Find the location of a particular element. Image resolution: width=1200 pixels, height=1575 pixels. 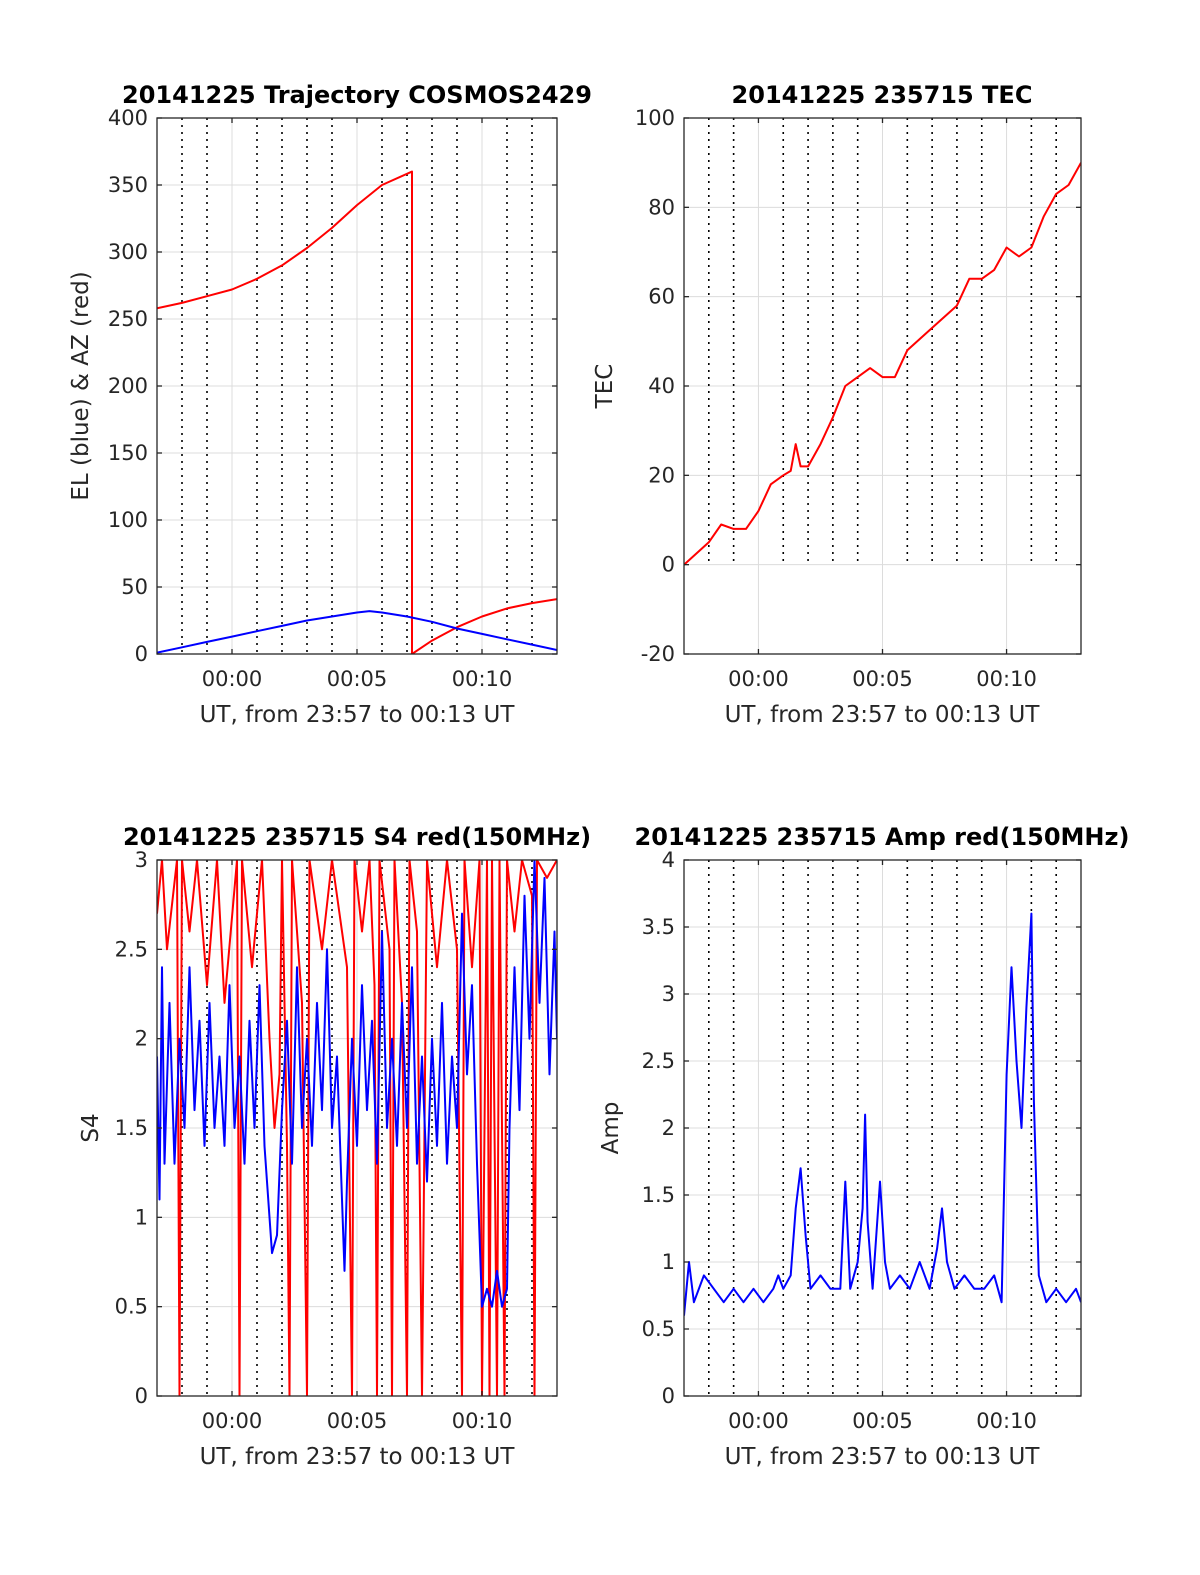

trajectory-grid is located at coordinates (357, 386).